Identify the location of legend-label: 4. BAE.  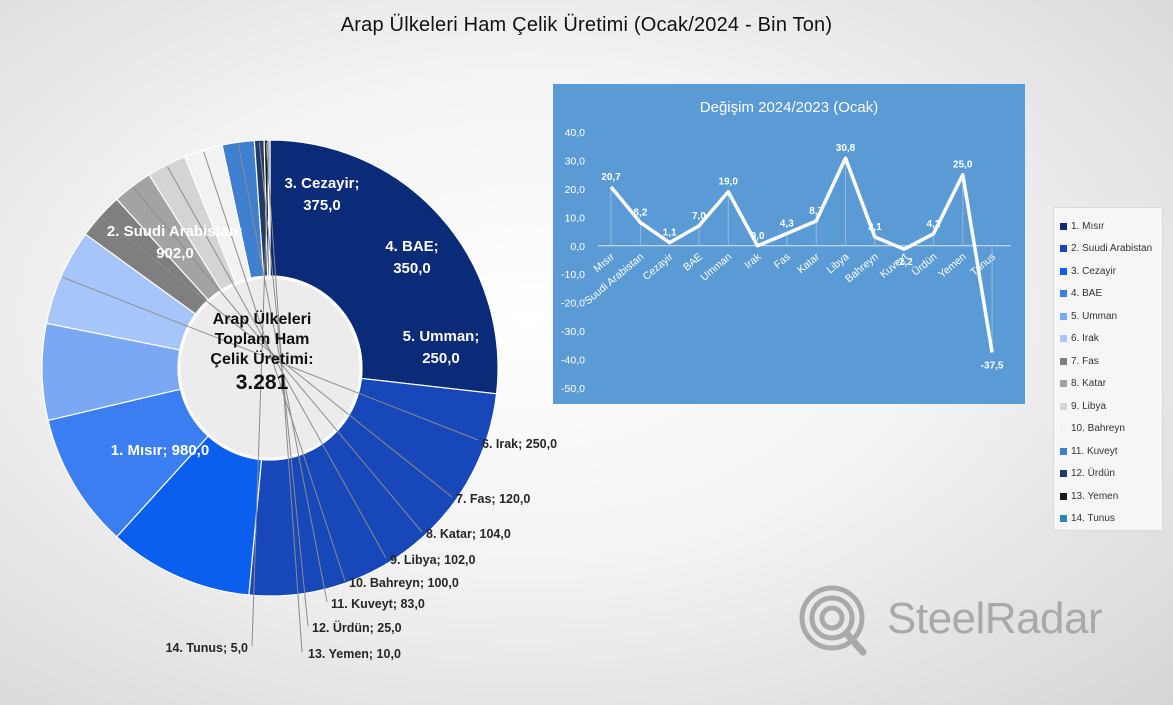
(1087, 294).